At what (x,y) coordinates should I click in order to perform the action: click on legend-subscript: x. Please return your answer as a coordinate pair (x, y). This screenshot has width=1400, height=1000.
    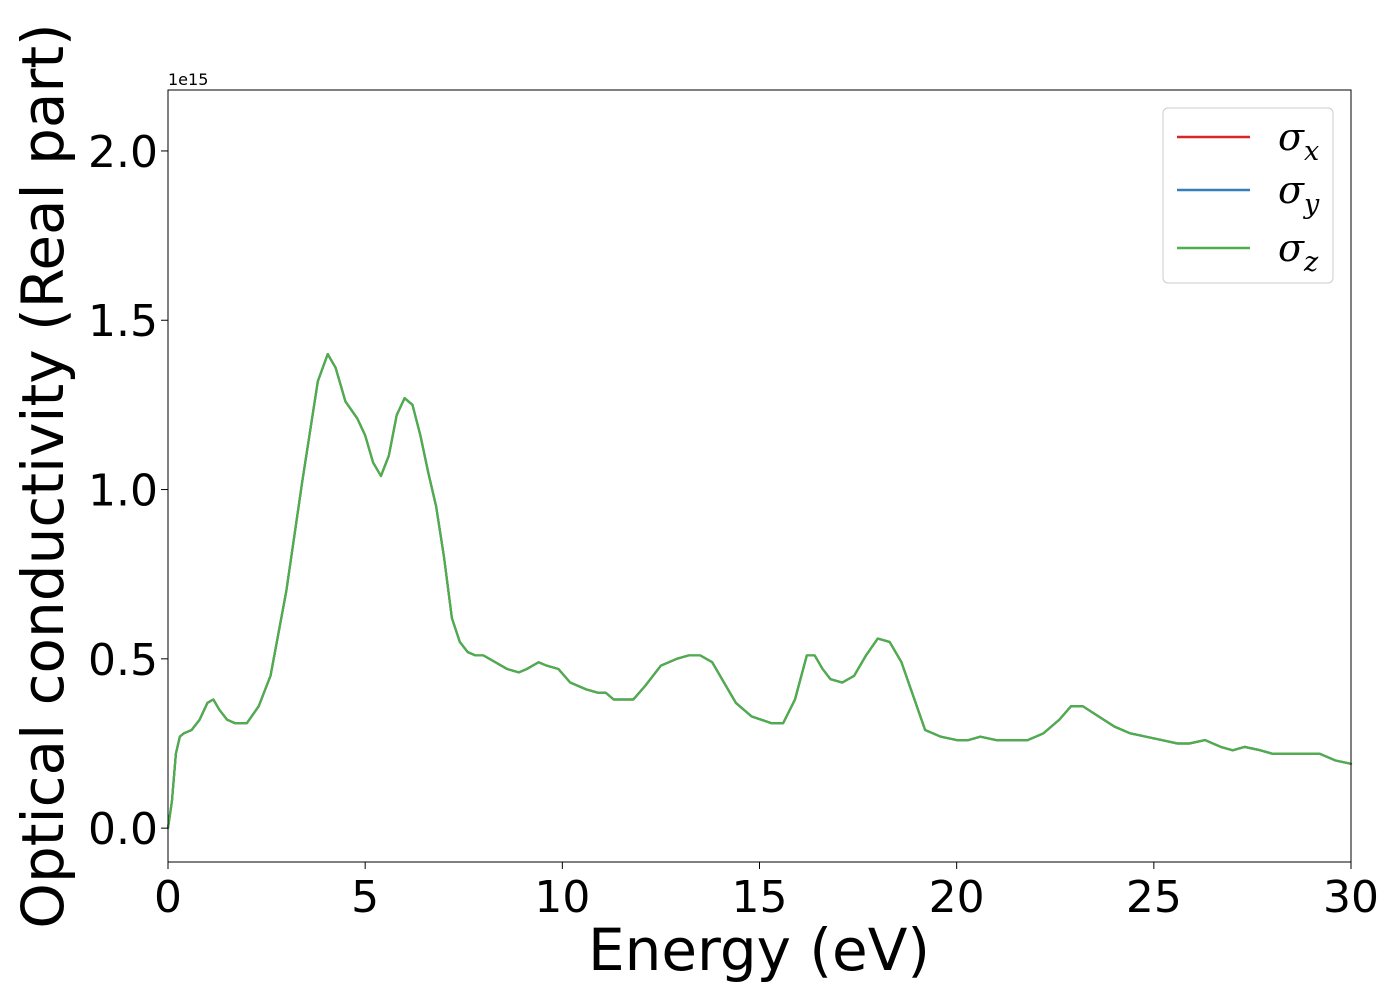
    Looking at the image, I should click on (1311, 151).